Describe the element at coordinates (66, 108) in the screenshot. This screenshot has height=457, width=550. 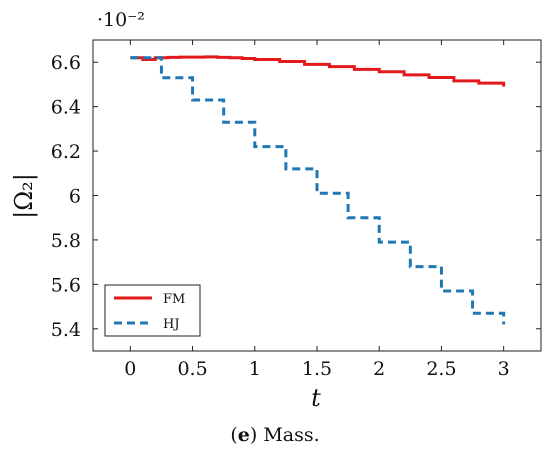
I see `y-tick-label: 6.4` at that location.